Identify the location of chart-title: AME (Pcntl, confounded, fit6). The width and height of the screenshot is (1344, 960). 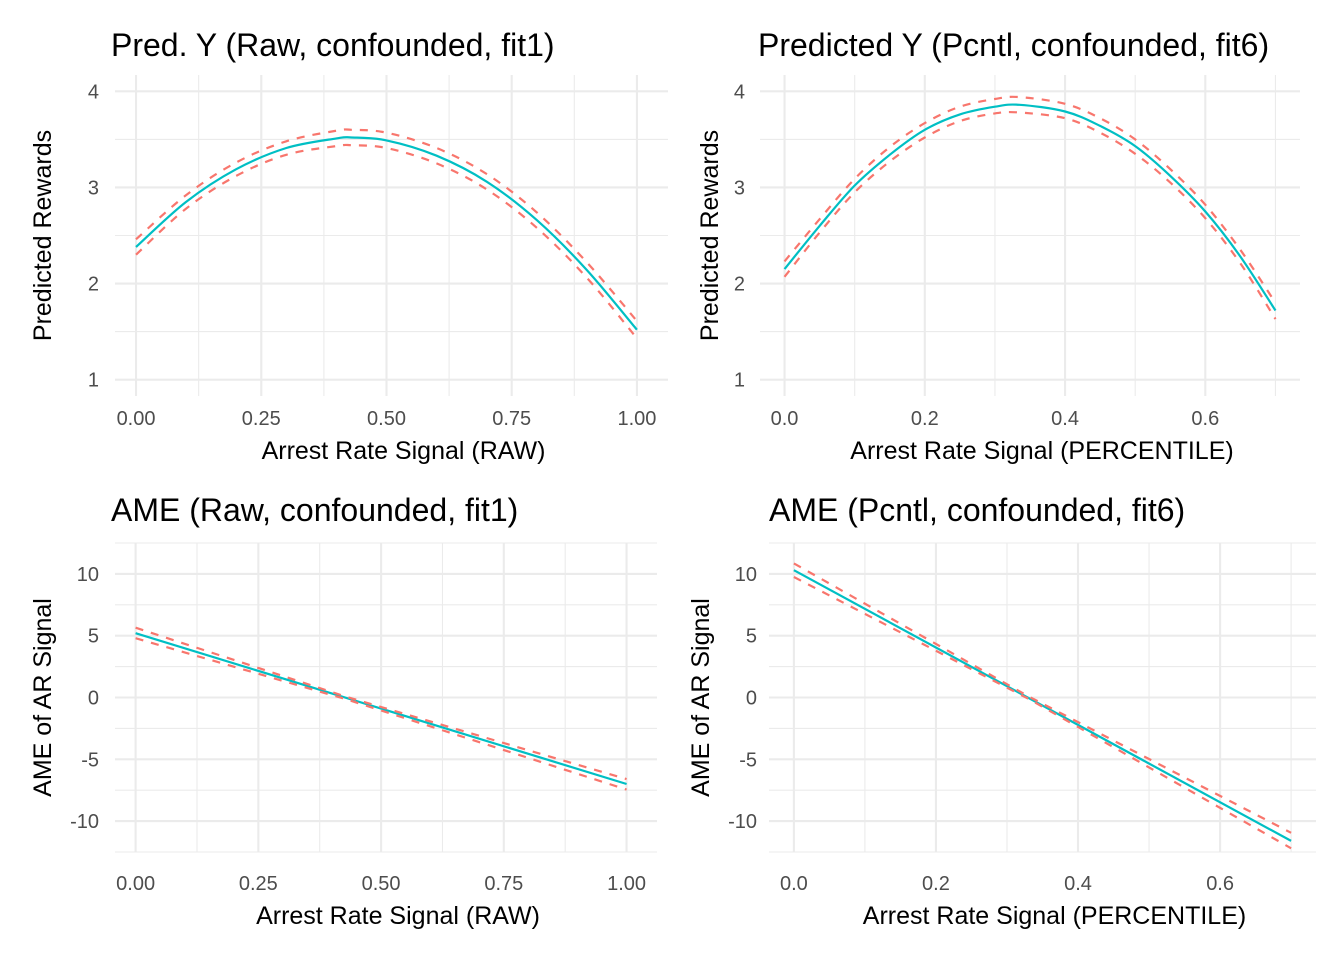
(977, 510).